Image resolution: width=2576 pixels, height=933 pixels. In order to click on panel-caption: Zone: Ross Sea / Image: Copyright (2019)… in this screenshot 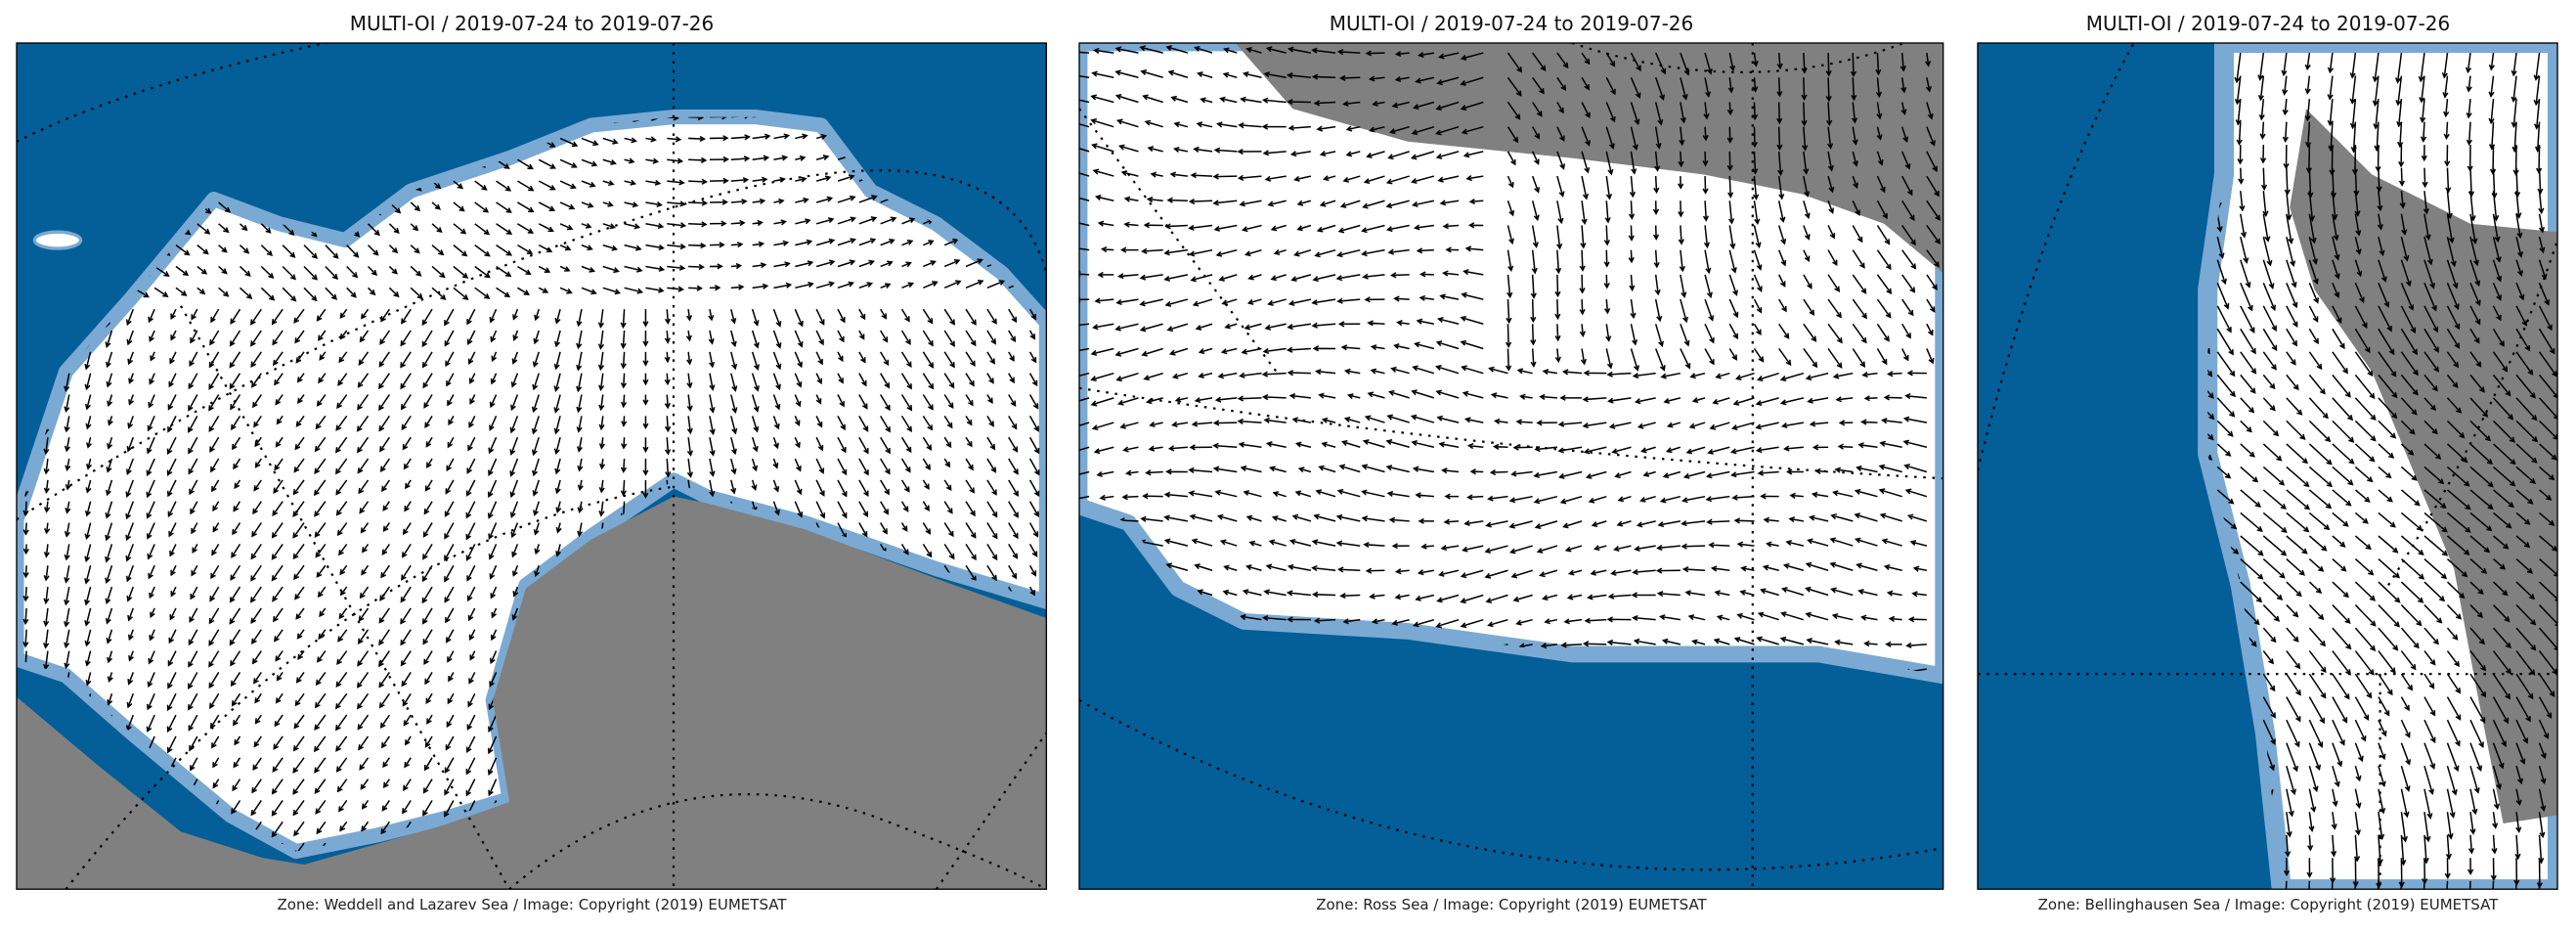, I will do `click(1511, 904)`.